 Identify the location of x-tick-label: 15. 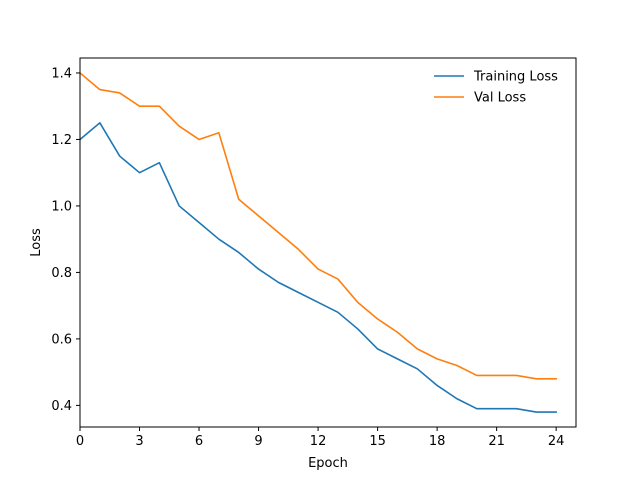
(377, 441).